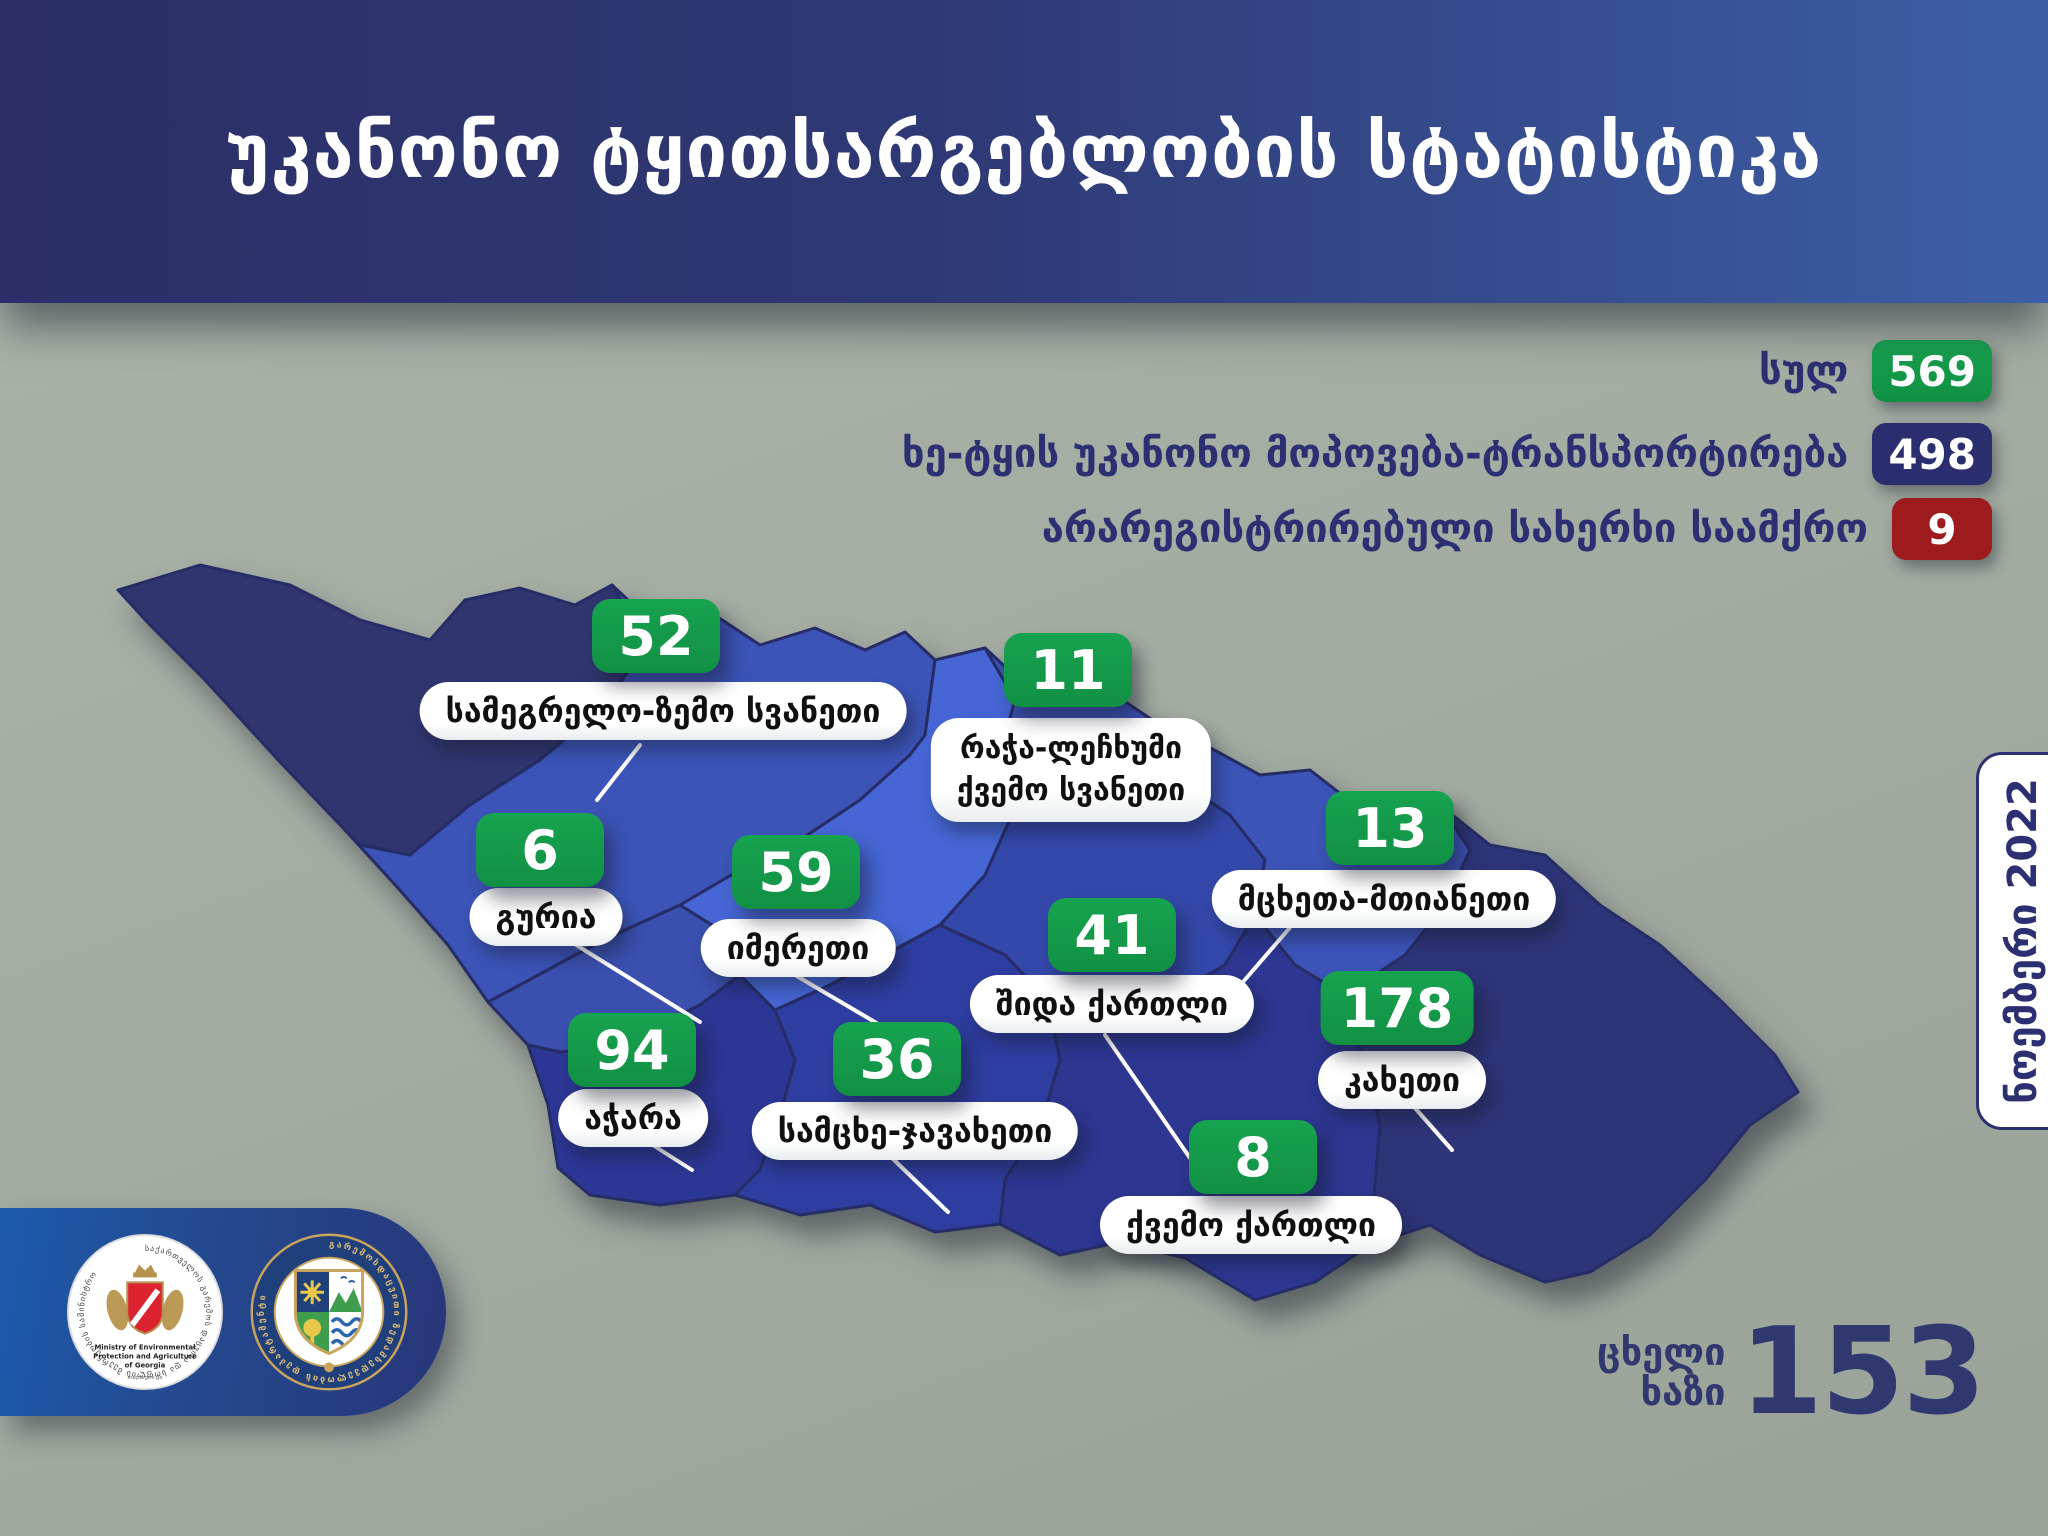 The height and width of the screenshot is (1536, 2048). I want to click on region-value-imereti: 59, so click(796, 872).